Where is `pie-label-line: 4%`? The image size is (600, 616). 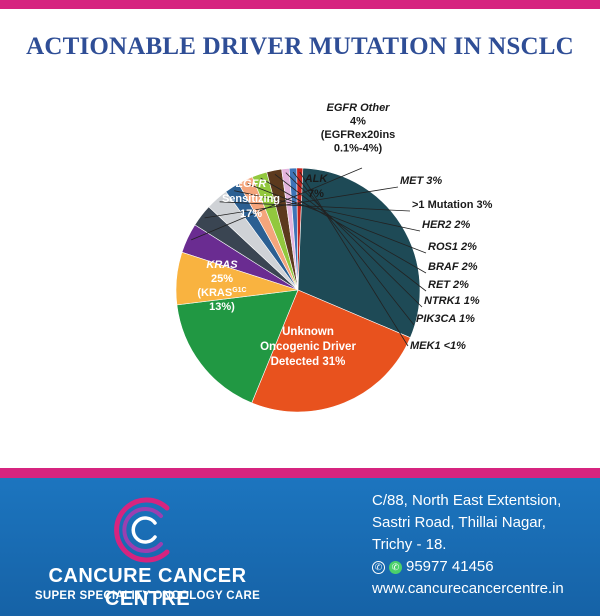 pie-label-line: 4% is located at coordinates (358, 122).